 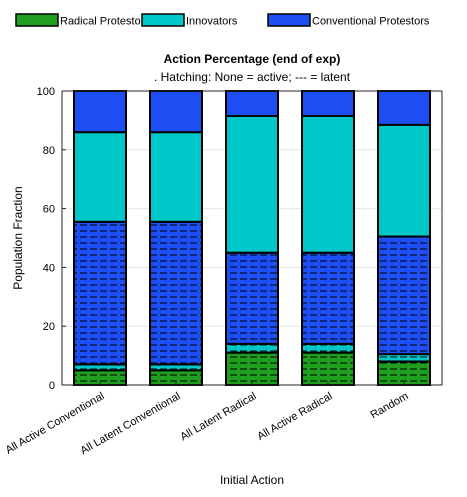 I want to click on bar-all-active-radical, so click(x=328, y=238).